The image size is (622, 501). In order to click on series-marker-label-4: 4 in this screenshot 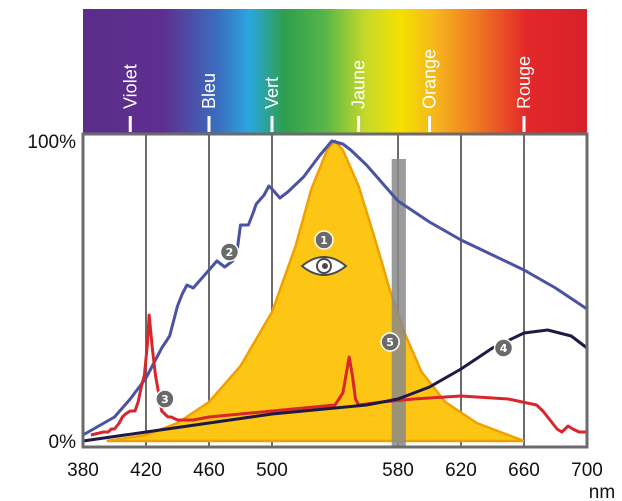, I will do `click(504, 348)`.